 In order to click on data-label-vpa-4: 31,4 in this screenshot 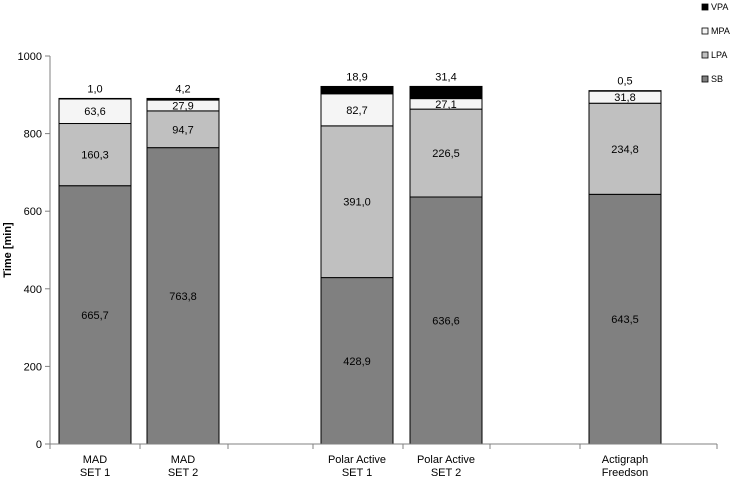, I will do `click(445, 77)`.